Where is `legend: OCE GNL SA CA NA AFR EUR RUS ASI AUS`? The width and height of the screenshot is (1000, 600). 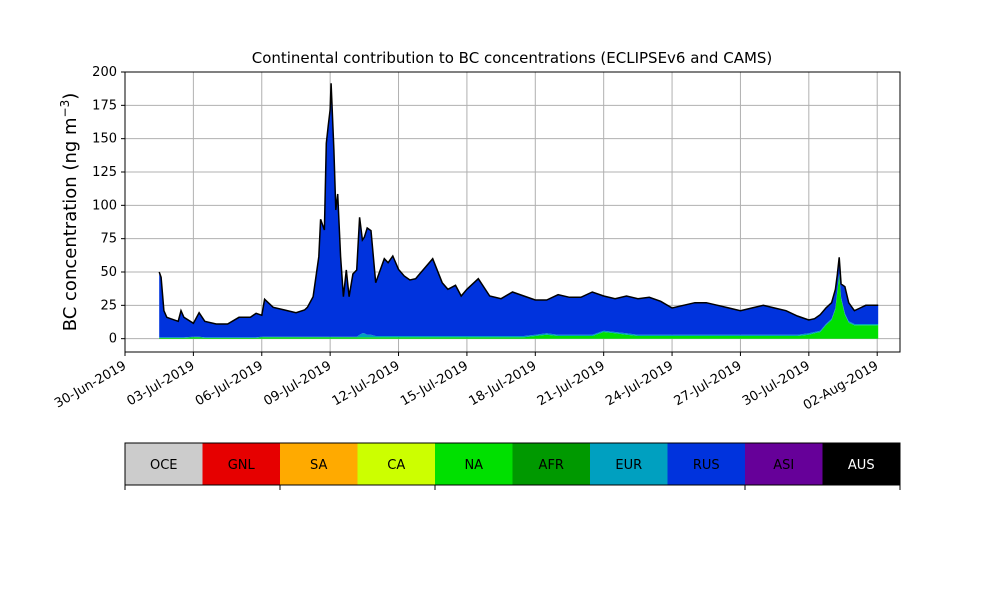
legend: OCE GNL SA CA NA AFR EUR RUS ASI AUS is located at coordinates (512, 466).